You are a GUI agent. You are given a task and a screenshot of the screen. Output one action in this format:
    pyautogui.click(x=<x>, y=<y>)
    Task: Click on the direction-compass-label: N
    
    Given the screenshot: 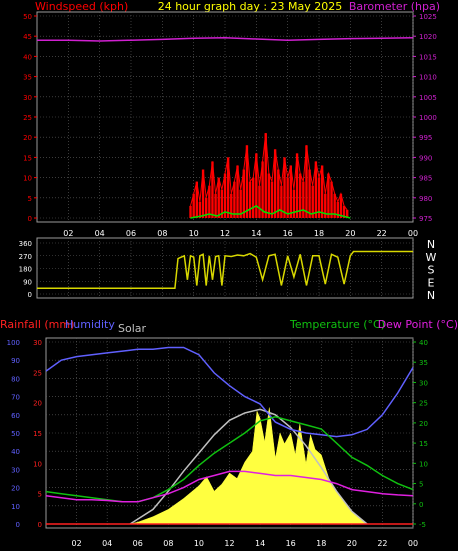 What is the action you would take?
    pyautogui.click(x=431, y=244)
    